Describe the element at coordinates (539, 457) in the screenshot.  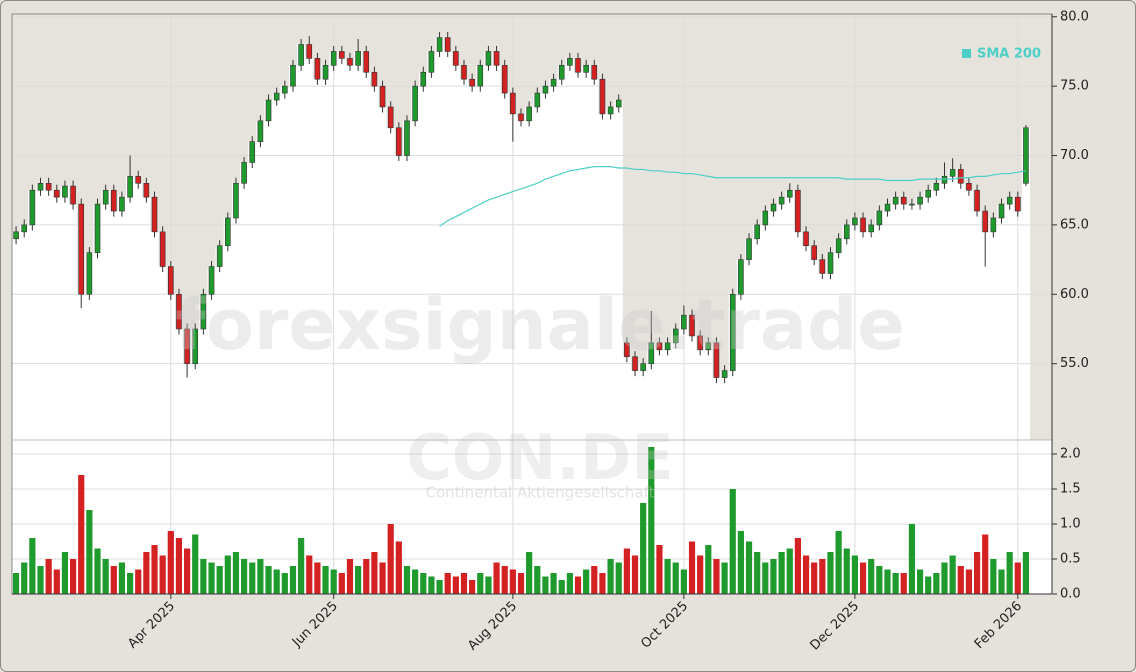
I see `symbol-watermark: CON.DE` at that location.